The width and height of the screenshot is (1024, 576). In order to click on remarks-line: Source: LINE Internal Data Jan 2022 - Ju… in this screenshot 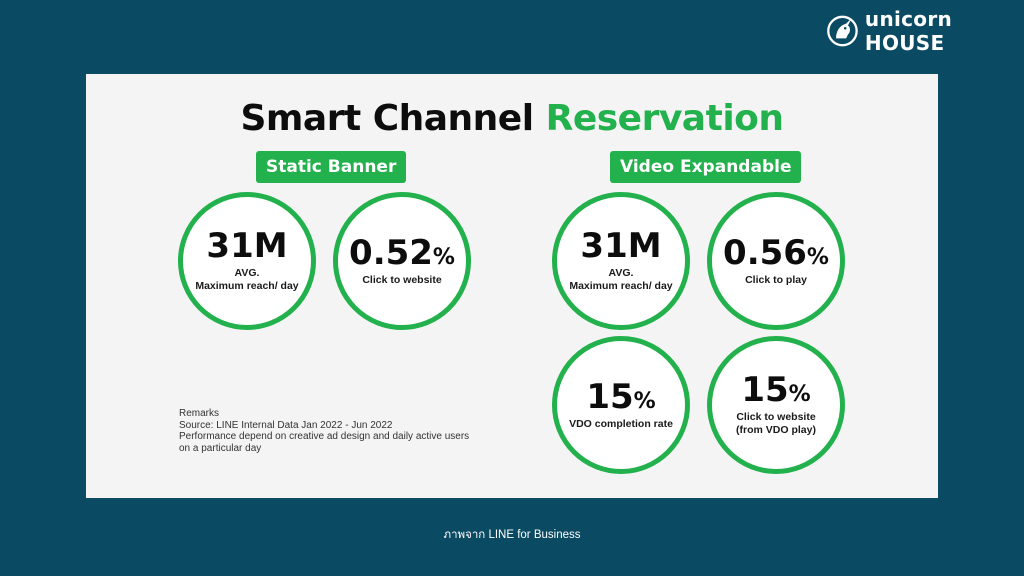, I will do `click(286, 425)`.